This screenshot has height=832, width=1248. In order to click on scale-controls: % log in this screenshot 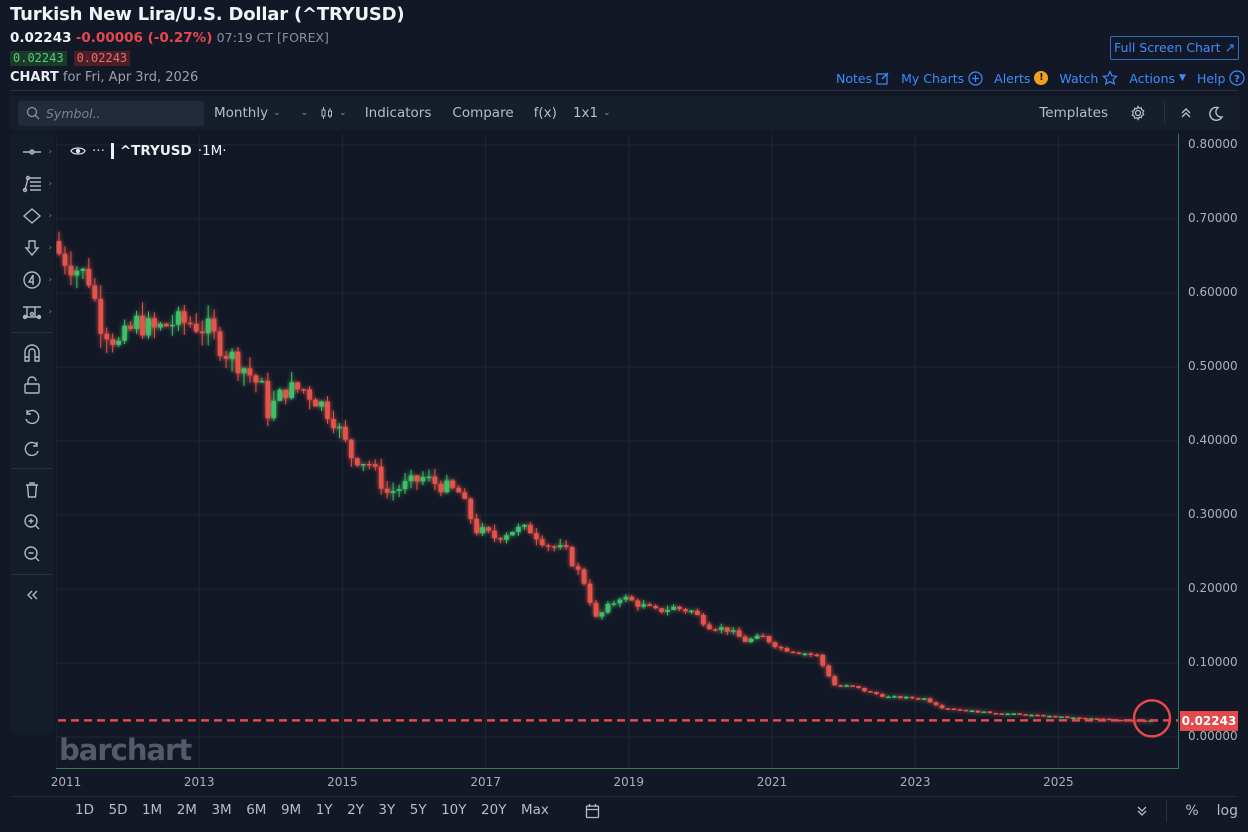, I will do `click(1187, 811)`.